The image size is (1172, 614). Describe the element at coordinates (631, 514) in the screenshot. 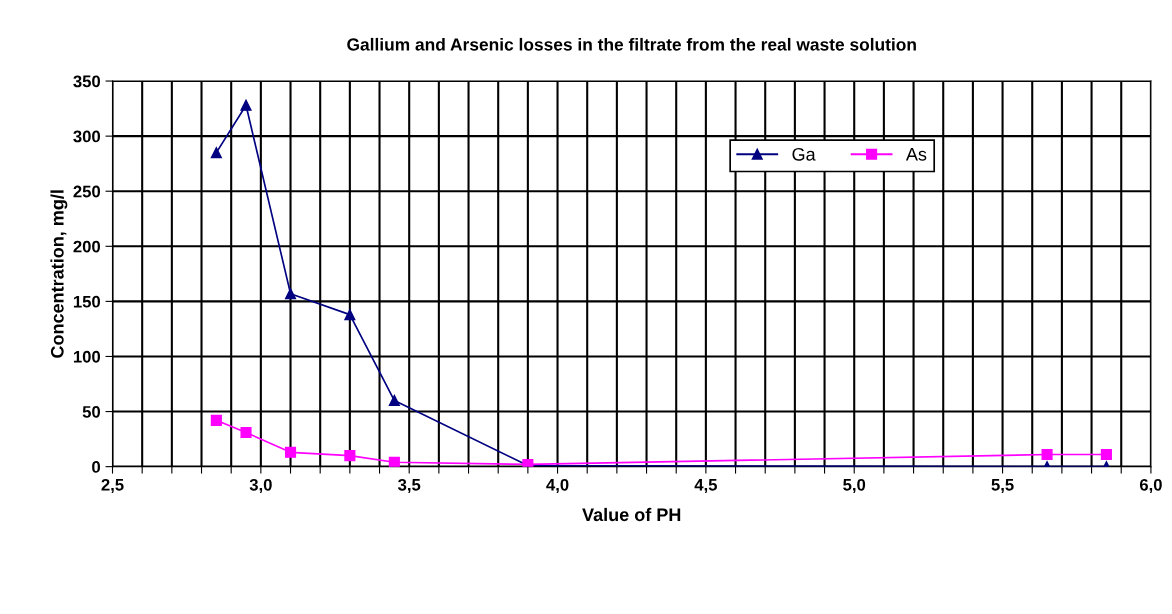

I see `x-axis-title: Value of PH` at that location.